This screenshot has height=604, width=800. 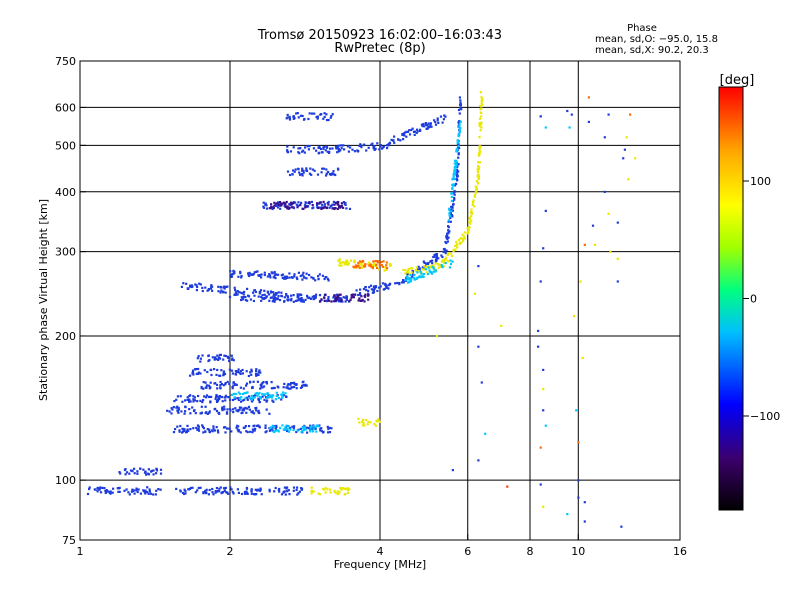 What do you see at coordinates (65, 145) in the screenshot?
I see `y-tick-label: 500` at bounding box center [65, 145].